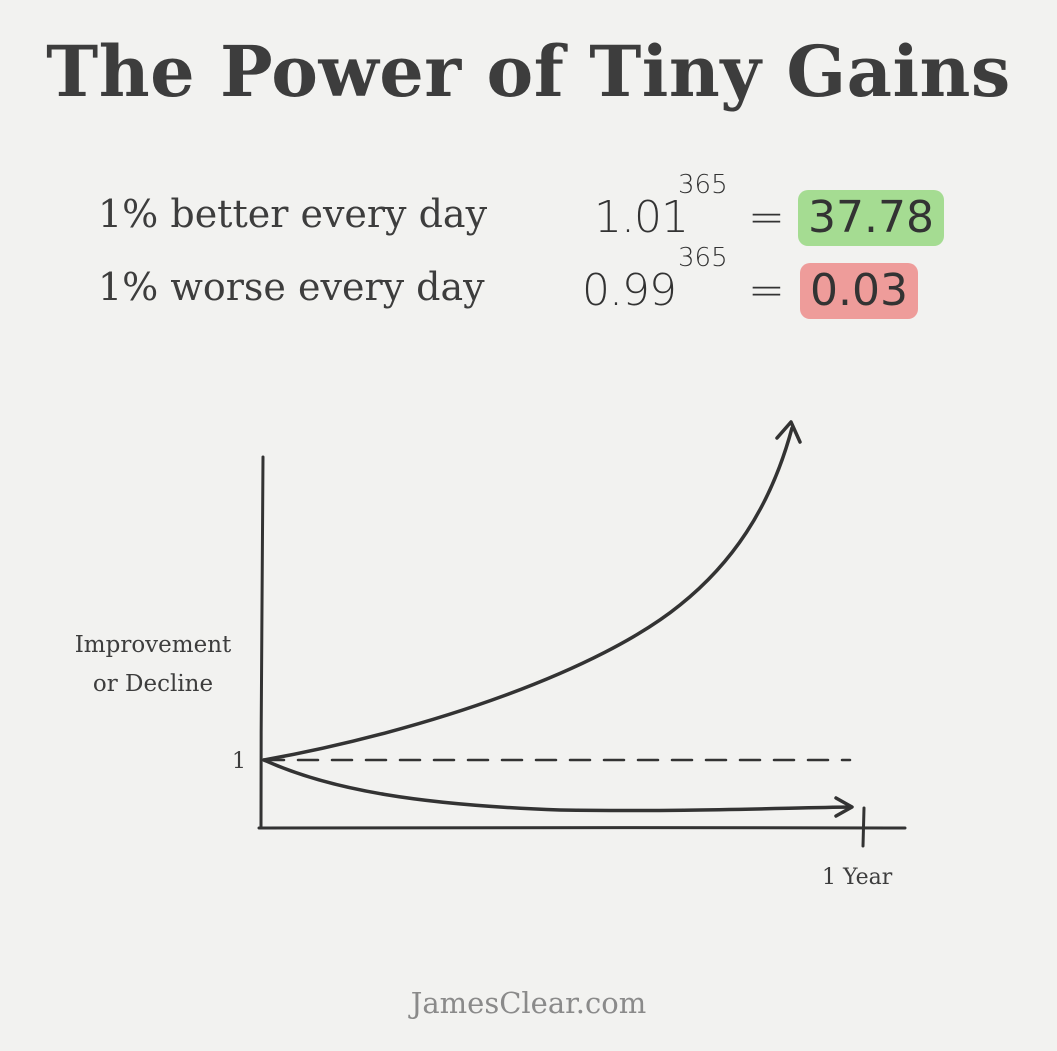 The image size is (1057, 1051). Describe the element at coordinates (629, 290) in the screenshot. I see `worse-base: 0.99` at that location.